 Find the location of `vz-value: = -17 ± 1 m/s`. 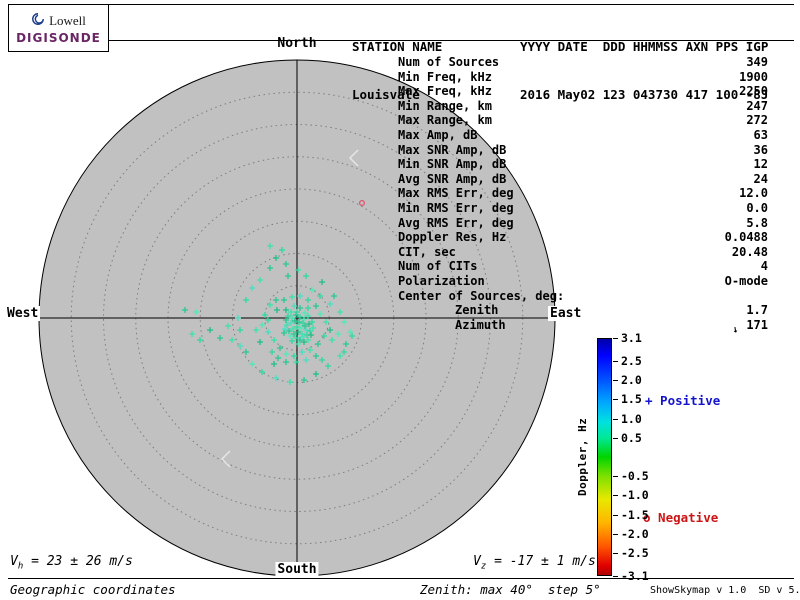

vz-value: = -17 ± 1 m/s is located at coordinates (541, 561).